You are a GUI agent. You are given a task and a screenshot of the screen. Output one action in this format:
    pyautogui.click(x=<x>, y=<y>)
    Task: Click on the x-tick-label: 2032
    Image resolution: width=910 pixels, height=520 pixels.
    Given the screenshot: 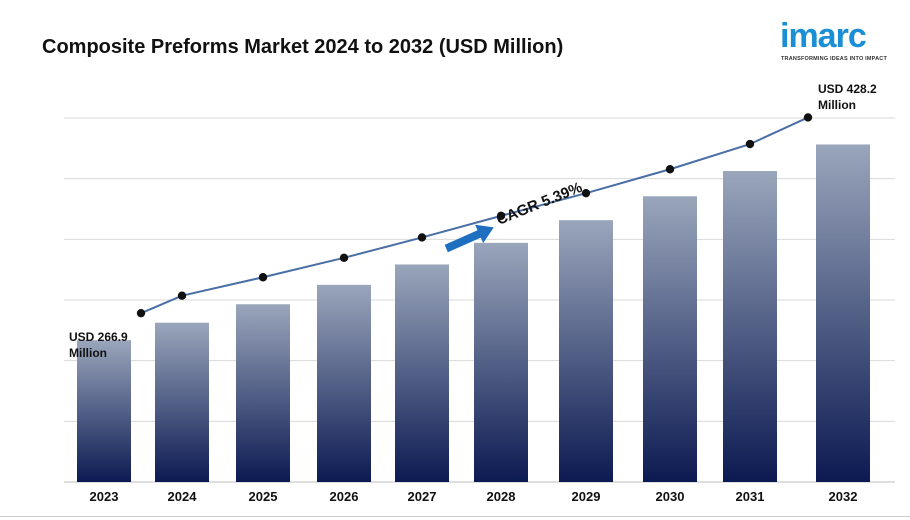 What is the action you would take?
    pyautogui.click(x=843, y=496)
    